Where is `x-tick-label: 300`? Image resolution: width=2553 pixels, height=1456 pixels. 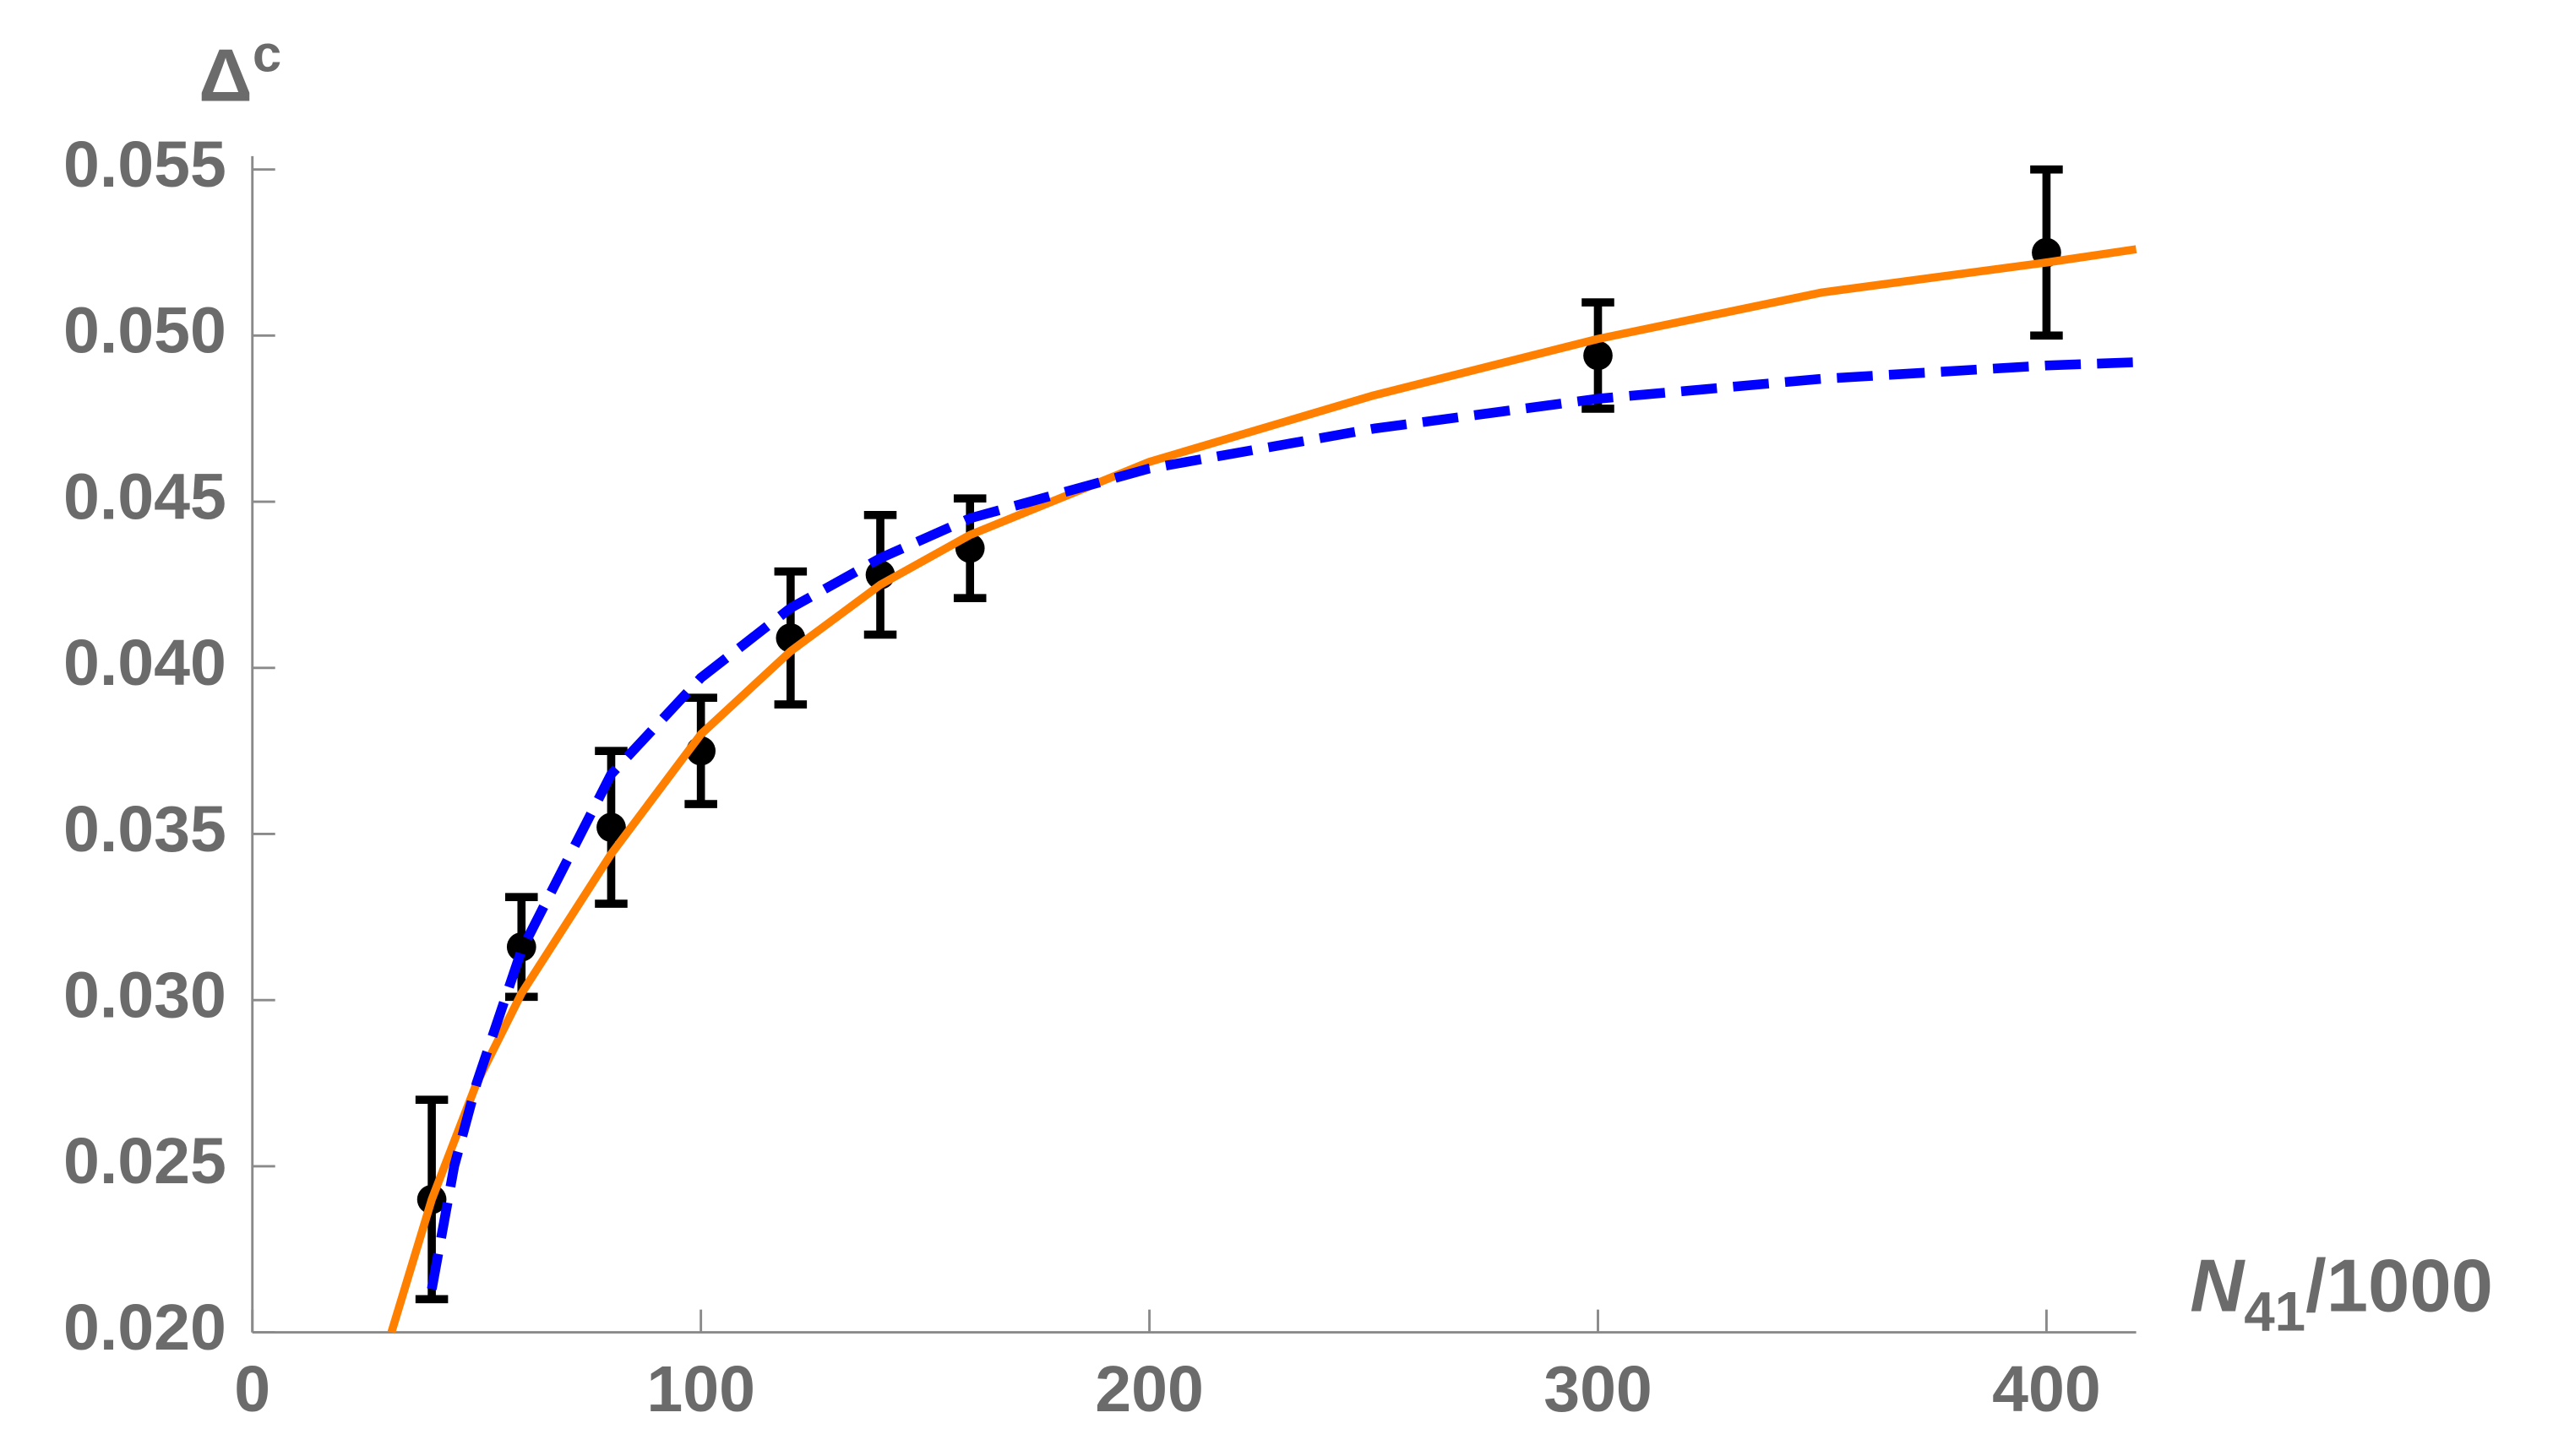
x-tick-label: 300 is located at coordinates (1597, 1389).